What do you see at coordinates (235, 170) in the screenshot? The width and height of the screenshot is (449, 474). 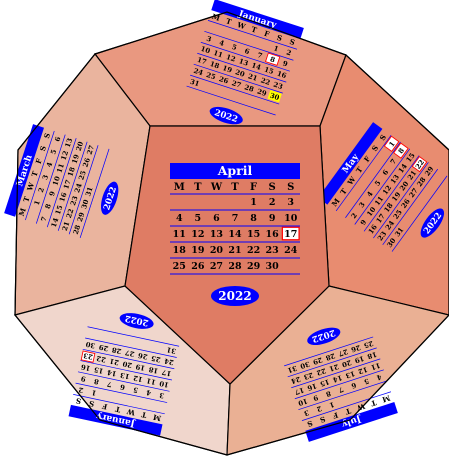 I see `month-name: April` at bounding box center [235, 170].